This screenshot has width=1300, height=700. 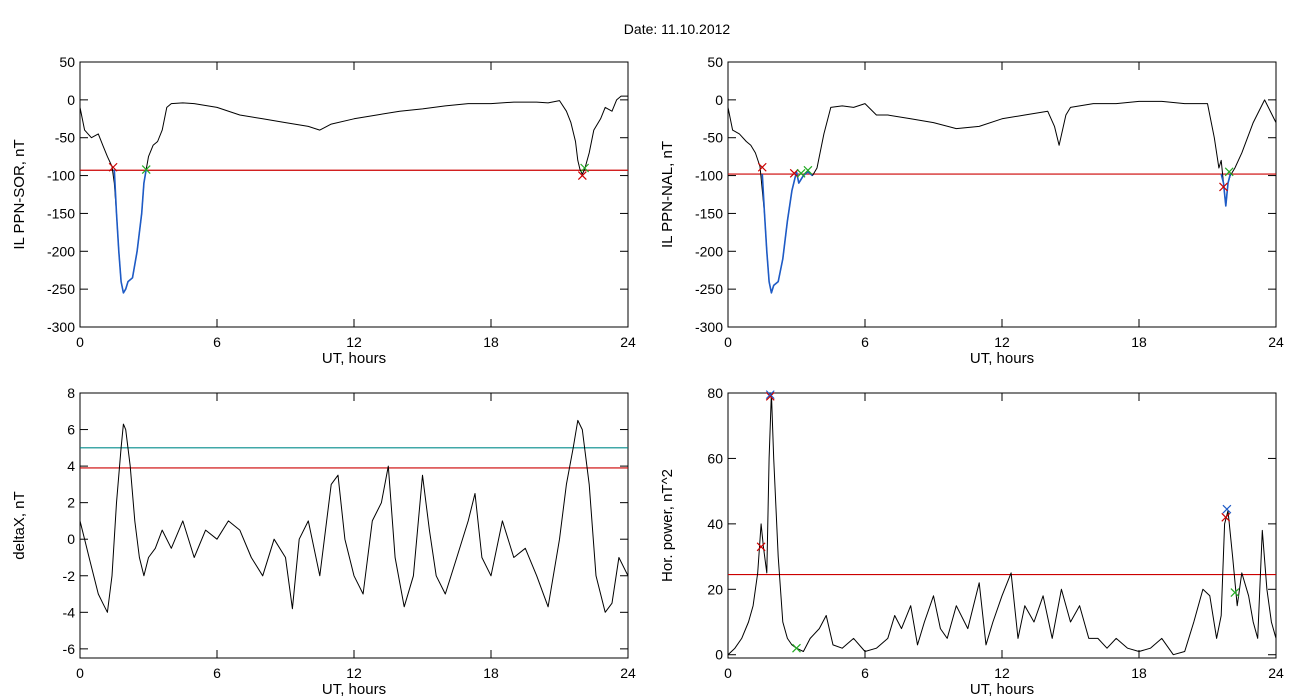 What do you see at coordinates (71, 430) in the screenshot?
I see `y-tick-label: 6` at bounding box center [71, 430].